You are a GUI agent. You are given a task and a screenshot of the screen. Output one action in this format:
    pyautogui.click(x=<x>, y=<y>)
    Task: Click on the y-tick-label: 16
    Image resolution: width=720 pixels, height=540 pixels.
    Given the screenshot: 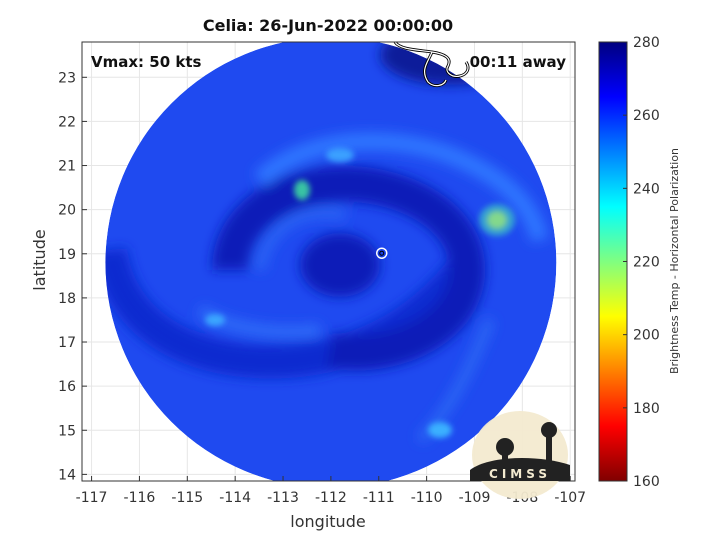 What is the action you would take?
    pyautogui.click(x=67, y=387)
    